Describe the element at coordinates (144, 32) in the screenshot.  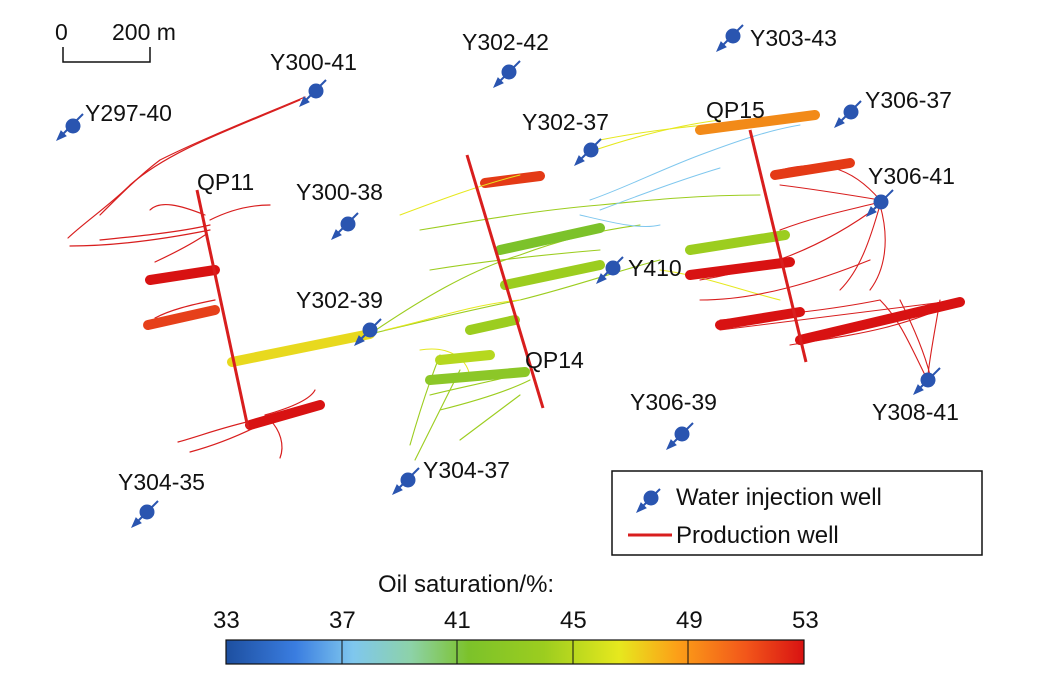
I see `scale-bar-length-label: 200 m` at that location.